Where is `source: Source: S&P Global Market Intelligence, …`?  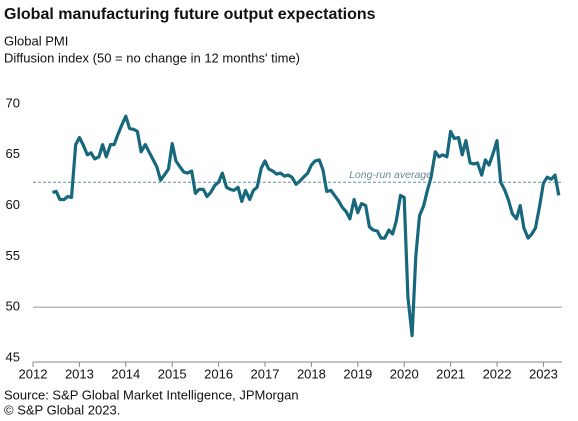
source: Source: S&P Global Market Intelligence, … is located at coordinates (151, 394).